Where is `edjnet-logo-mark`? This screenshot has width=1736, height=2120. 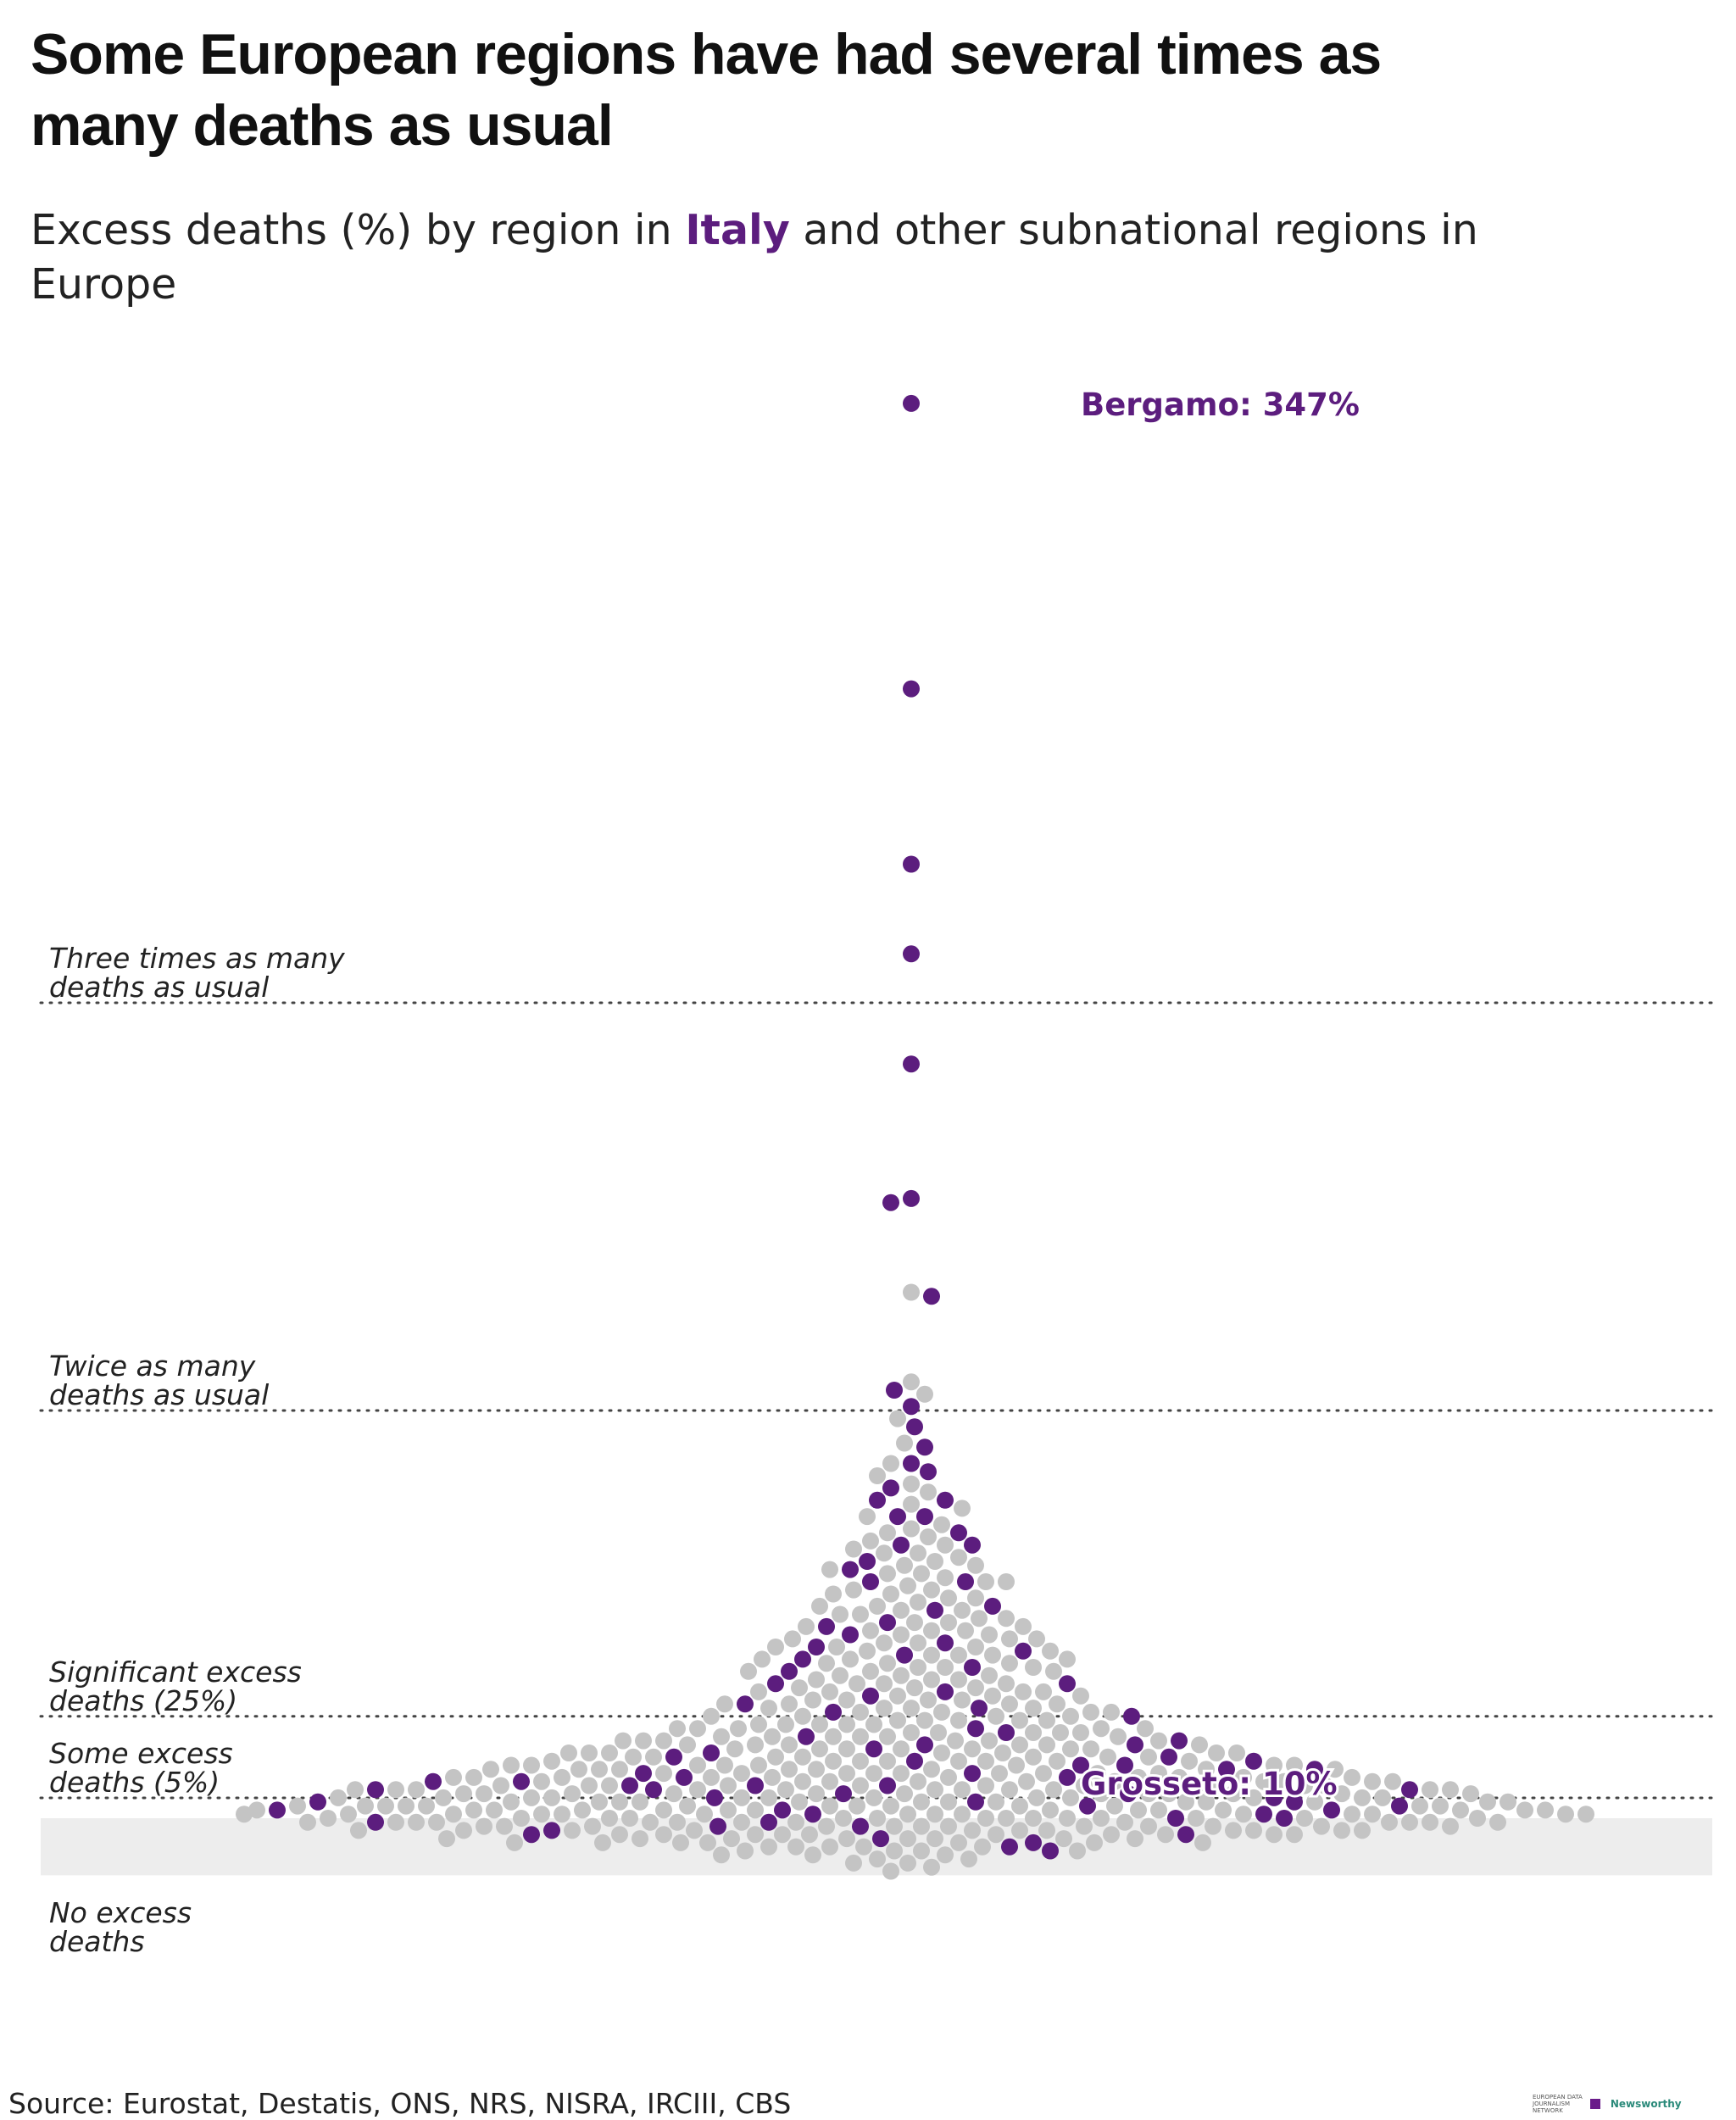
edjnet-logo-mark is located at coordinates (1595, 2104).